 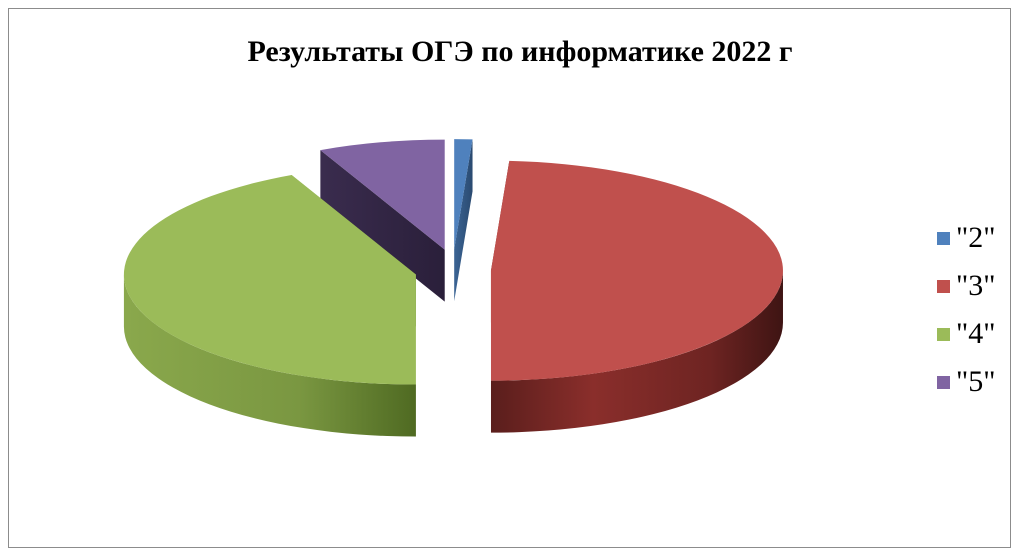 I want to click on legend-item: "5", so click(x=972, y=382).